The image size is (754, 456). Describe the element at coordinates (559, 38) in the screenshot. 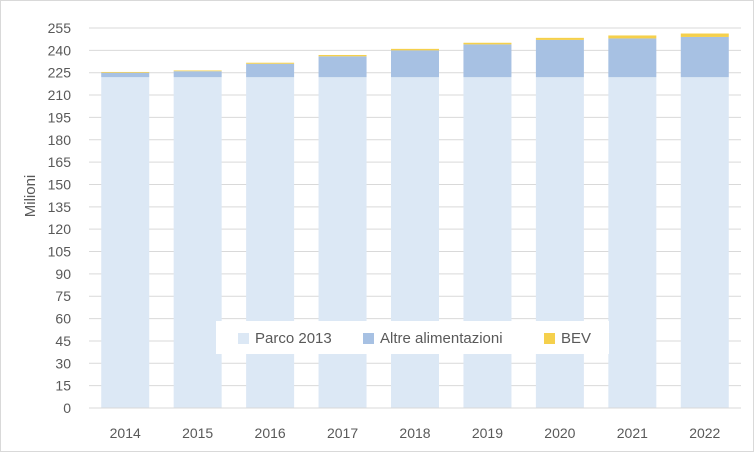

I see `bar-bev-2020` at that location.